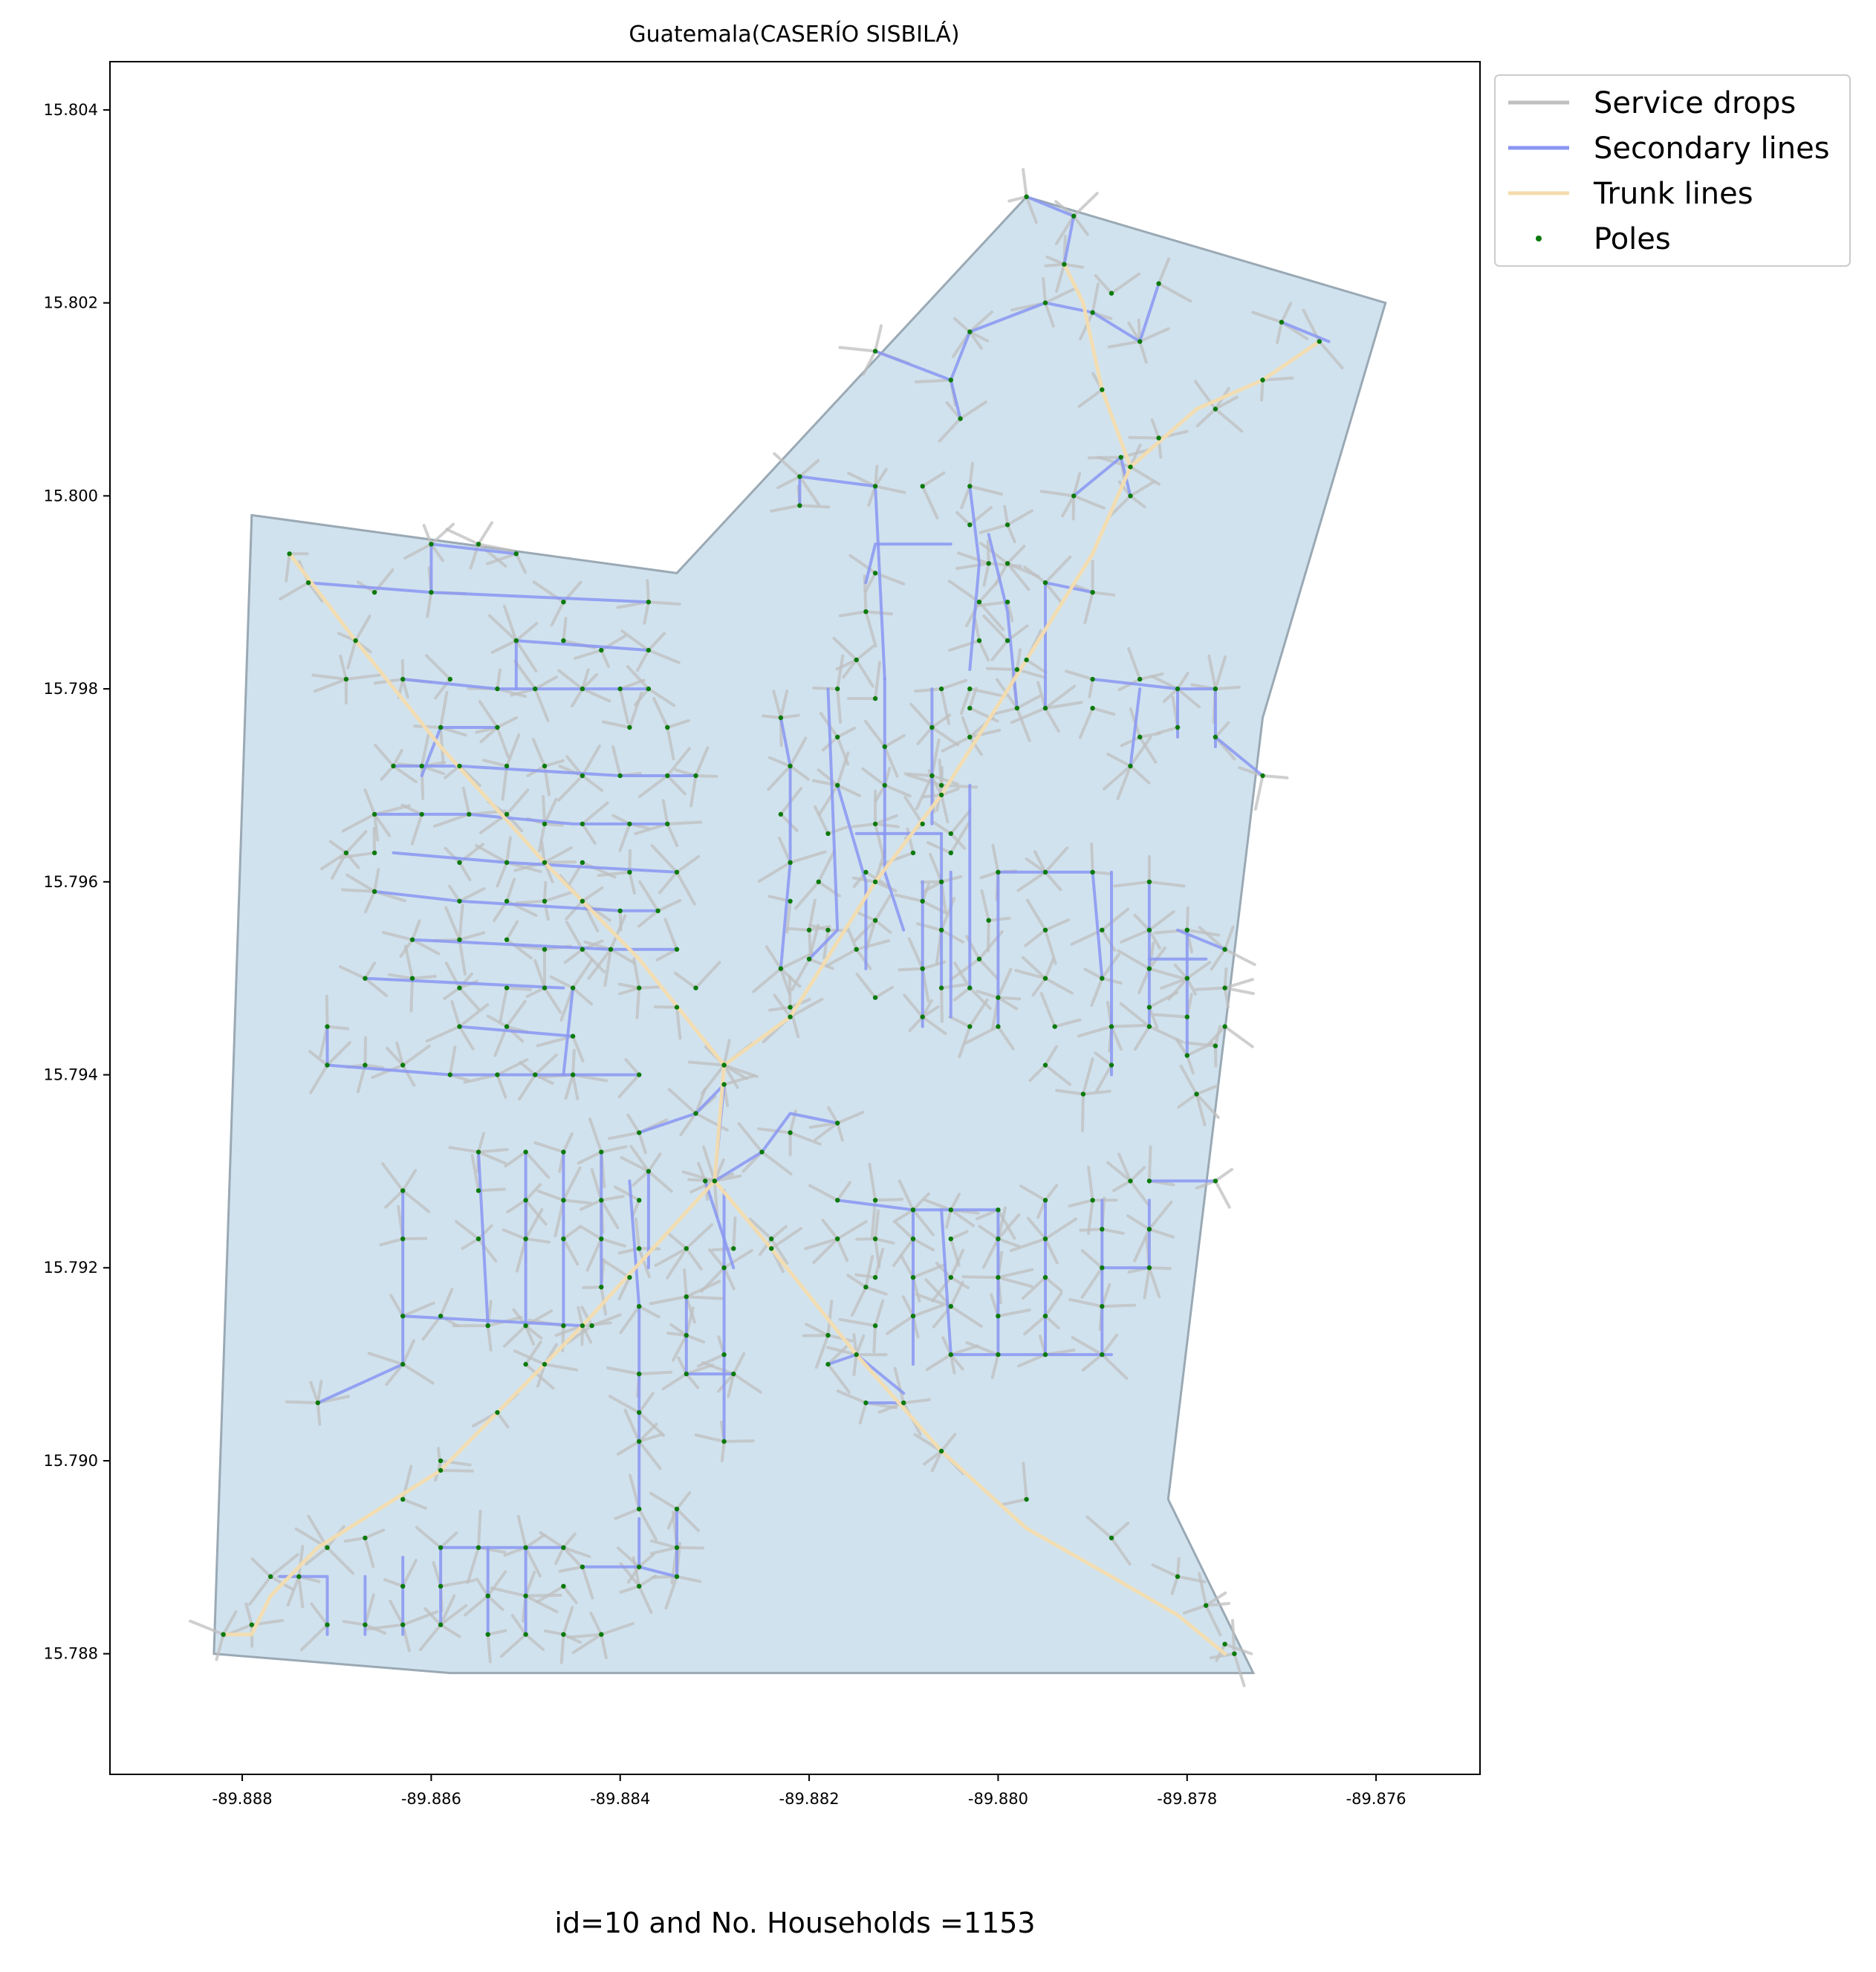  Describe the element at coordinates (620, 1799) in the screenshot. I see `x-tick-label: -89.884` at that location.